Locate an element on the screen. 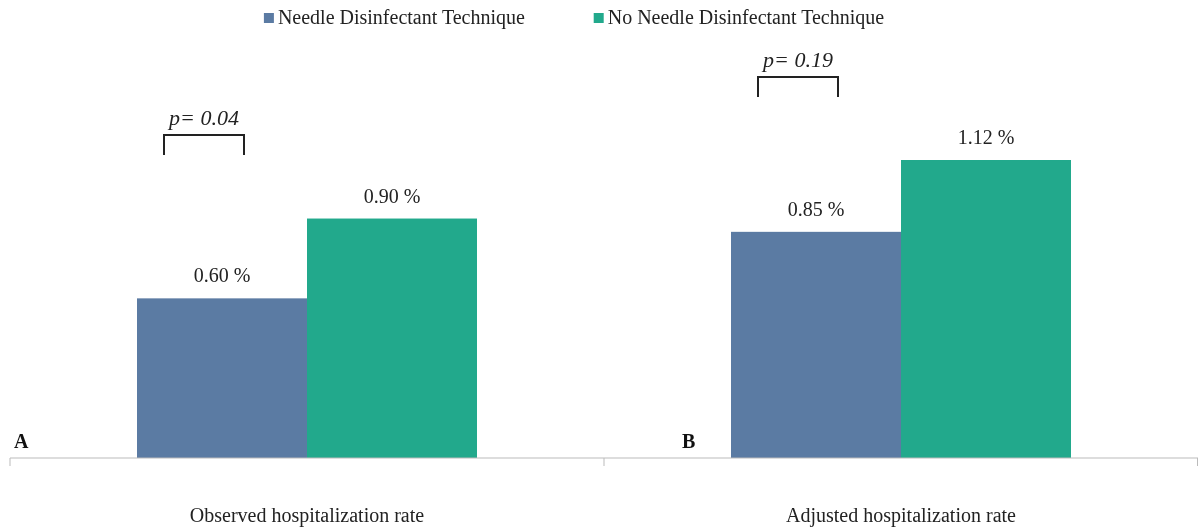 The width and height of the screenshot is (1198, 531). text: p= 0.04 is located at coordinates (203, 117).